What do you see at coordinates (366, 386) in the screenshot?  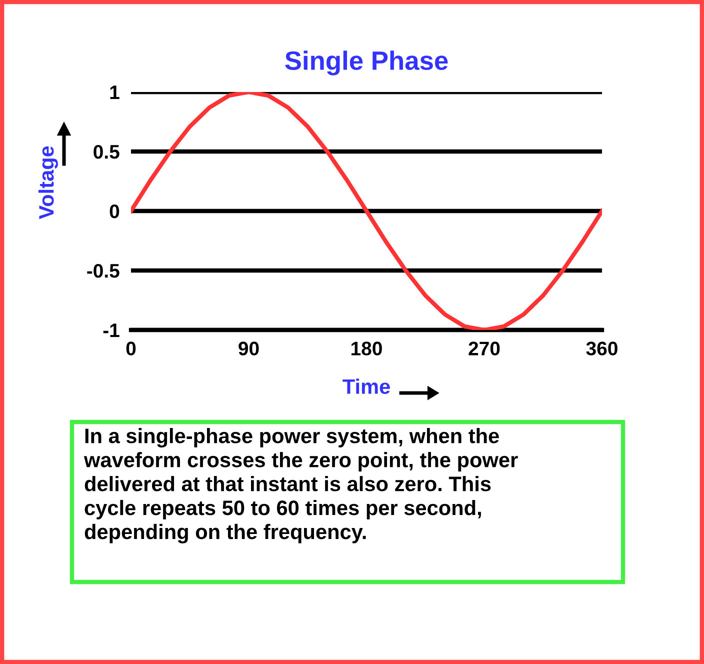 I see `x-axis-title: Time` at bounding box center [366, 386].